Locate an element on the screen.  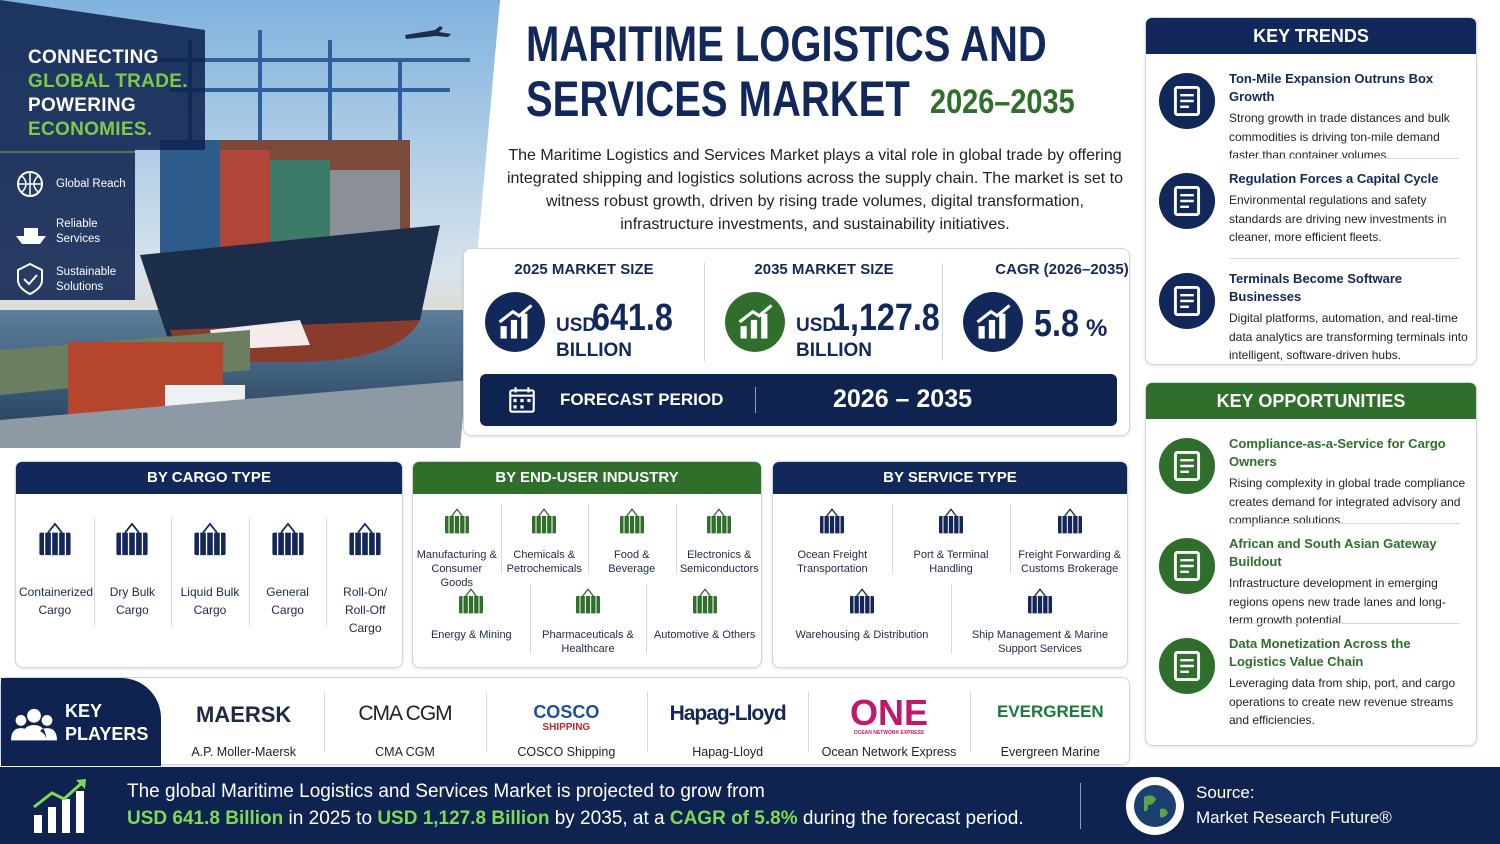
stat-icon-glyph is located at coordinates (755, 322).